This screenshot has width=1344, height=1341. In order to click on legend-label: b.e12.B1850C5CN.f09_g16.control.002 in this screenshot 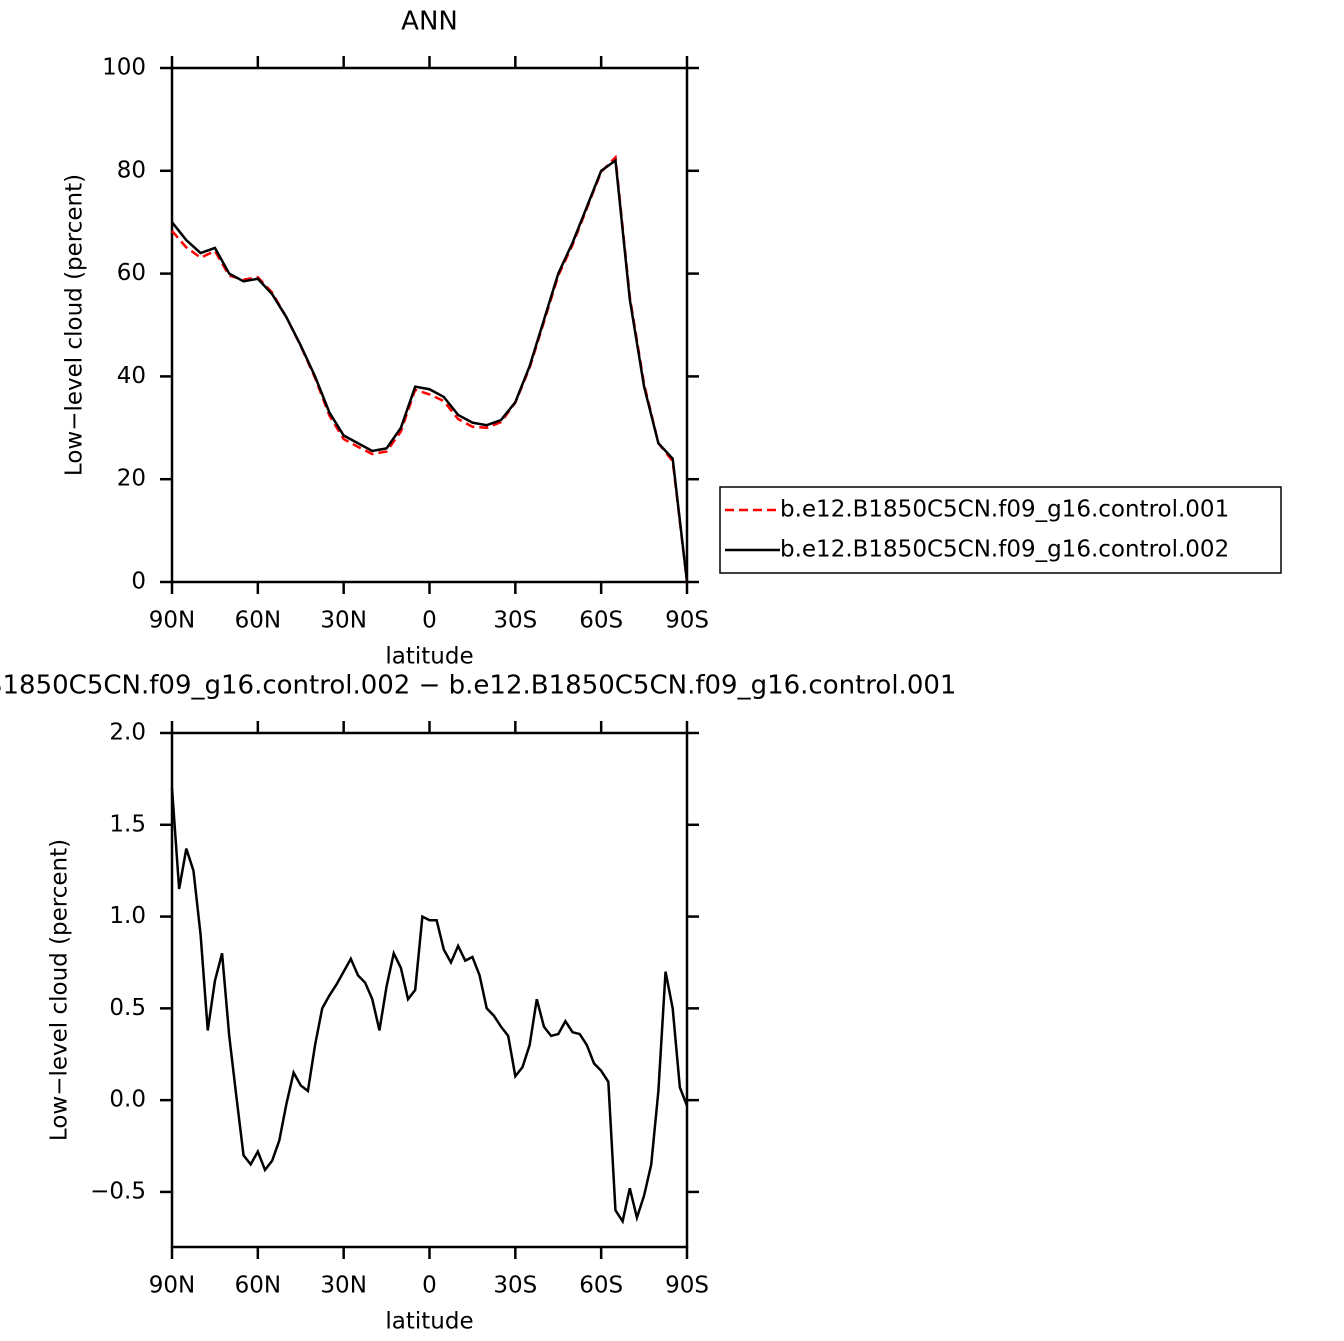, I will do `click(1004, 550)`.